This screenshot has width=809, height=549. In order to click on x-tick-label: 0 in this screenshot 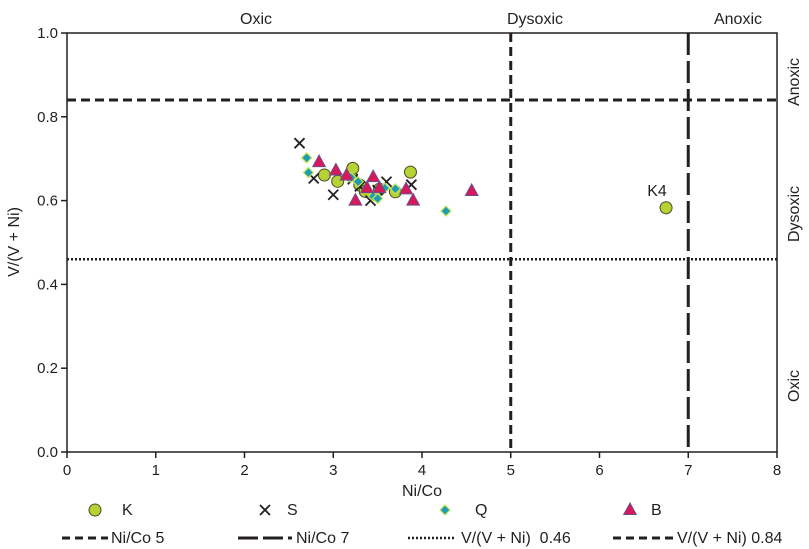, I will do `click(67, 470)`.